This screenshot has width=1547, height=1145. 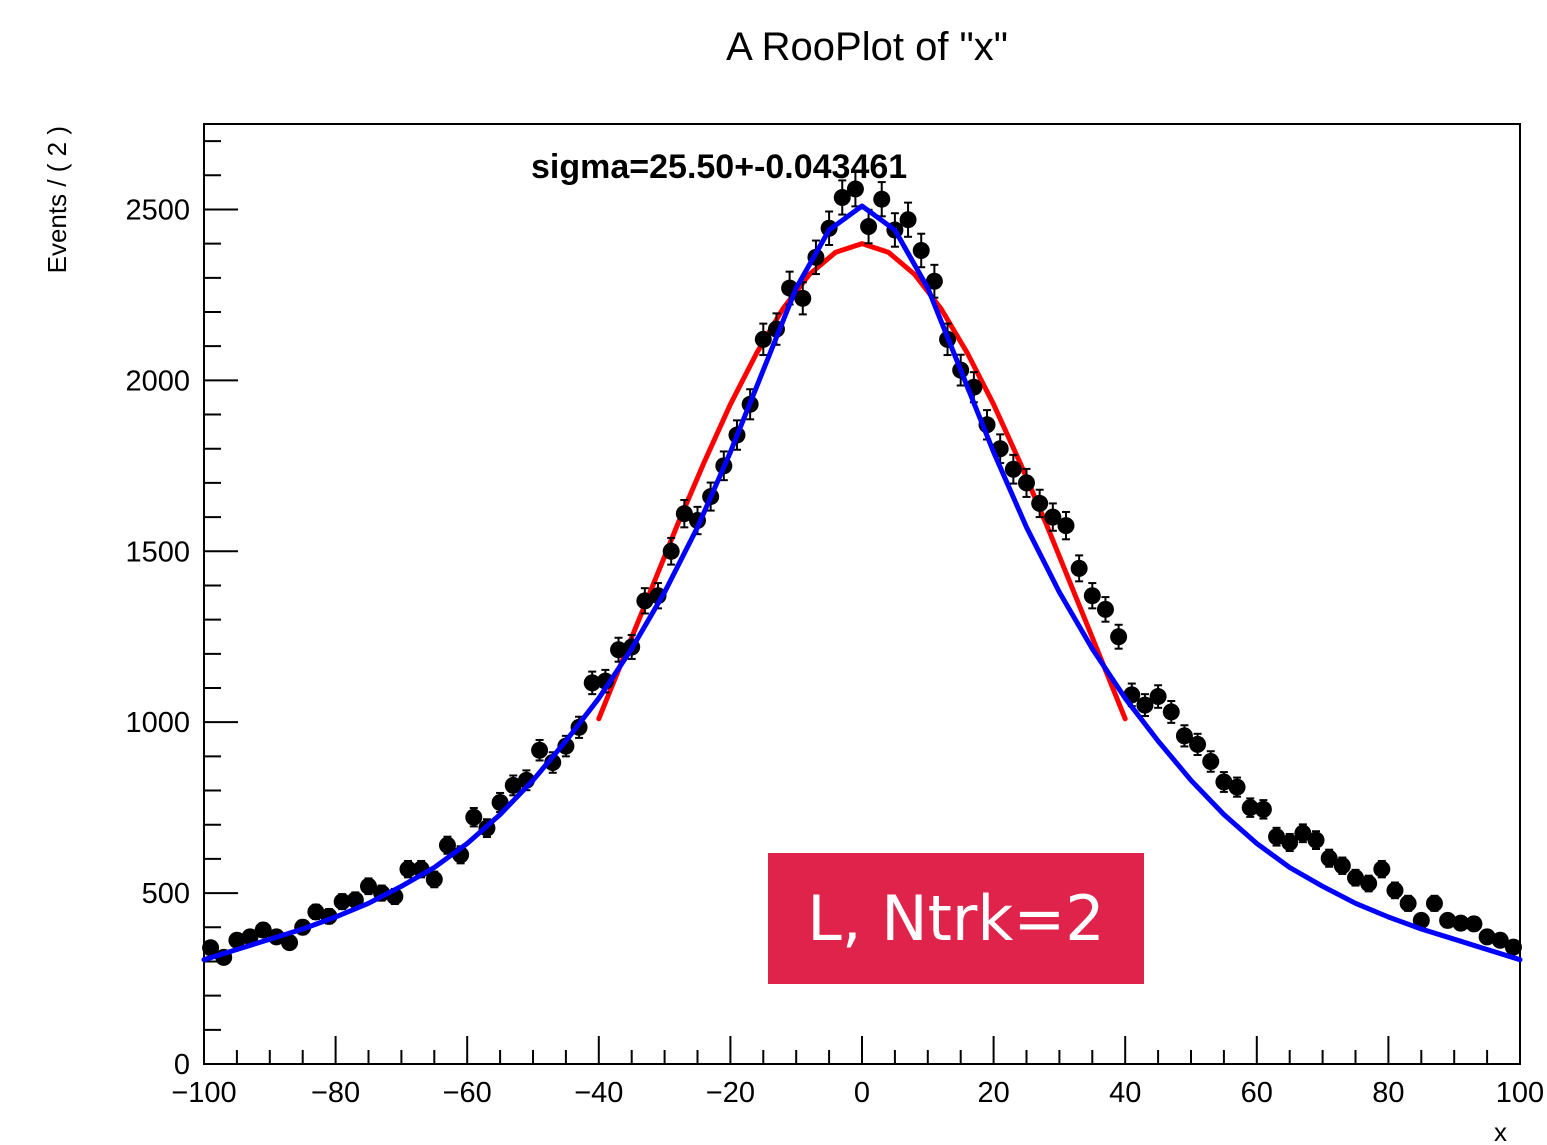 What do you see at coordinates (203, 1093) in the screenshot?
I see `x-tick-label: −100` at bounding box center [203, 1093].